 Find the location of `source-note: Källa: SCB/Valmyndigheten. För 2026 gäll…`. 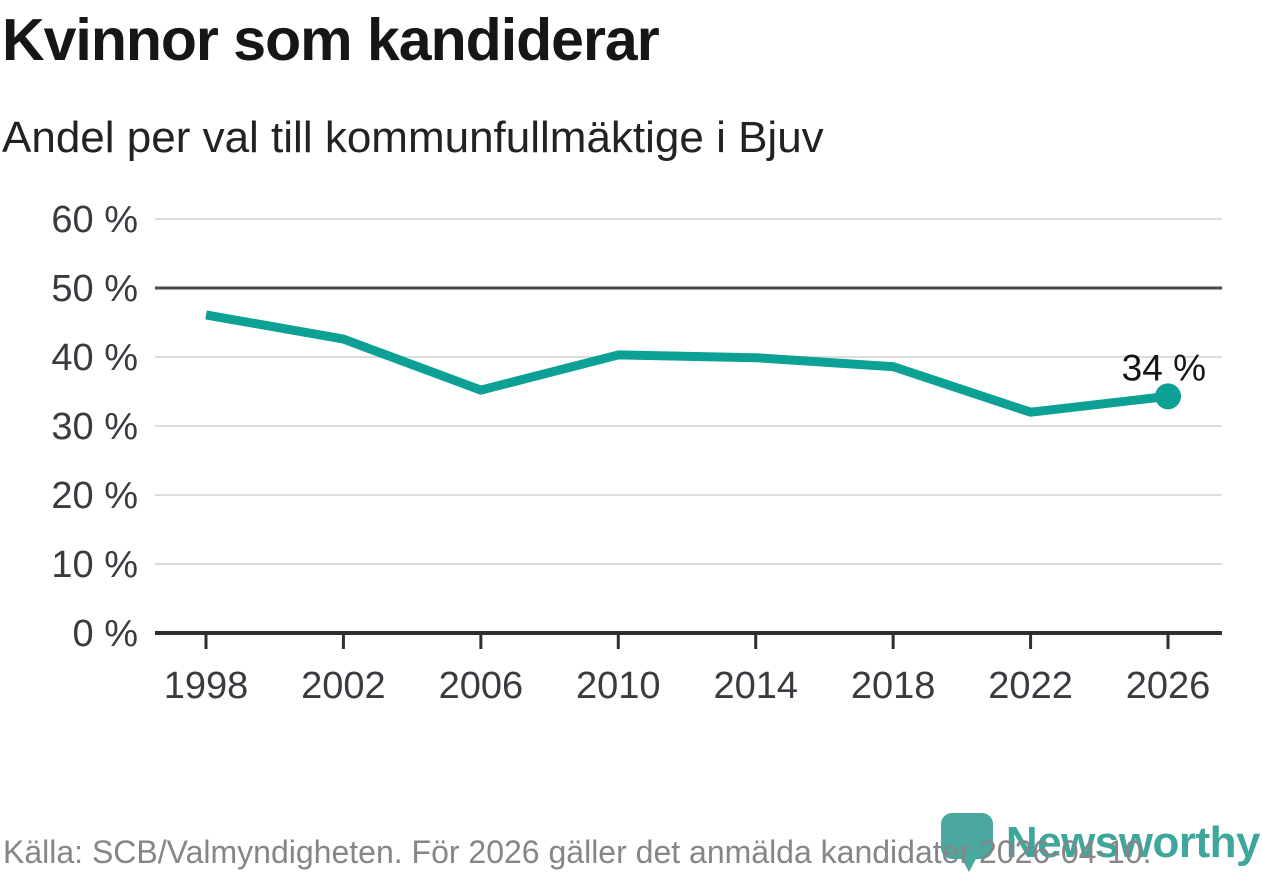

source-note: Källa: SCB/Valmyndigheten. För 2026 gäll… is located at coordinates (577, 852).